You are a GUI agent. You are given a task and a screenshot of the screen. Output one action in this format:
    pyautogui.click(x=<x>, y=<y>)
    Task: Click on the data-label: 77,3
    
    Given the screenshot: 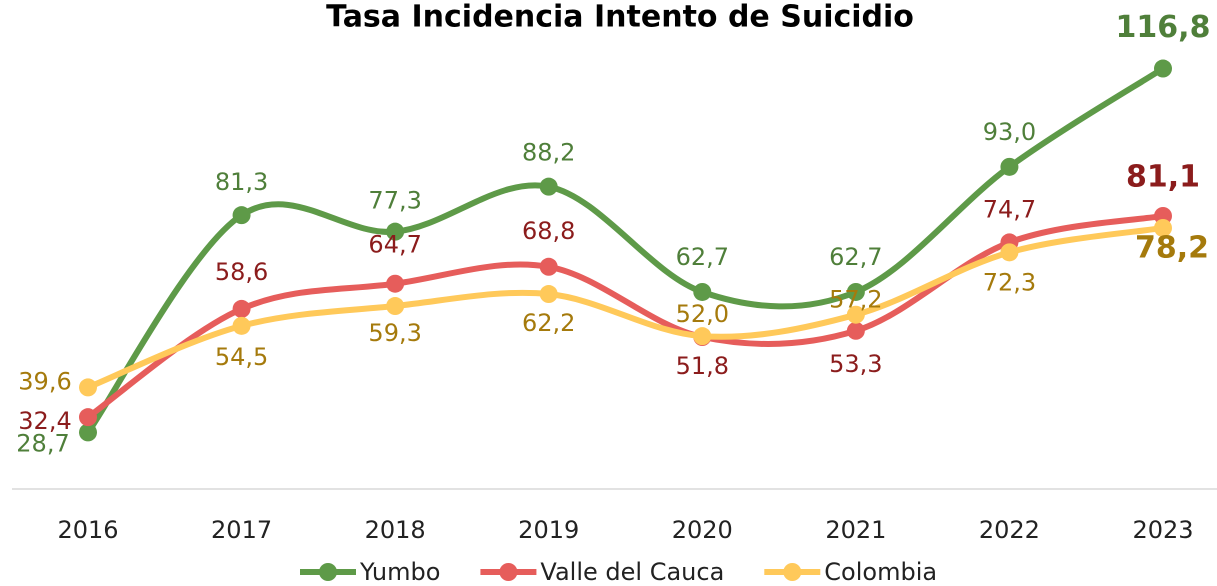 What is the action you would take?
    pyautogui.click(x=394, y=201)
    